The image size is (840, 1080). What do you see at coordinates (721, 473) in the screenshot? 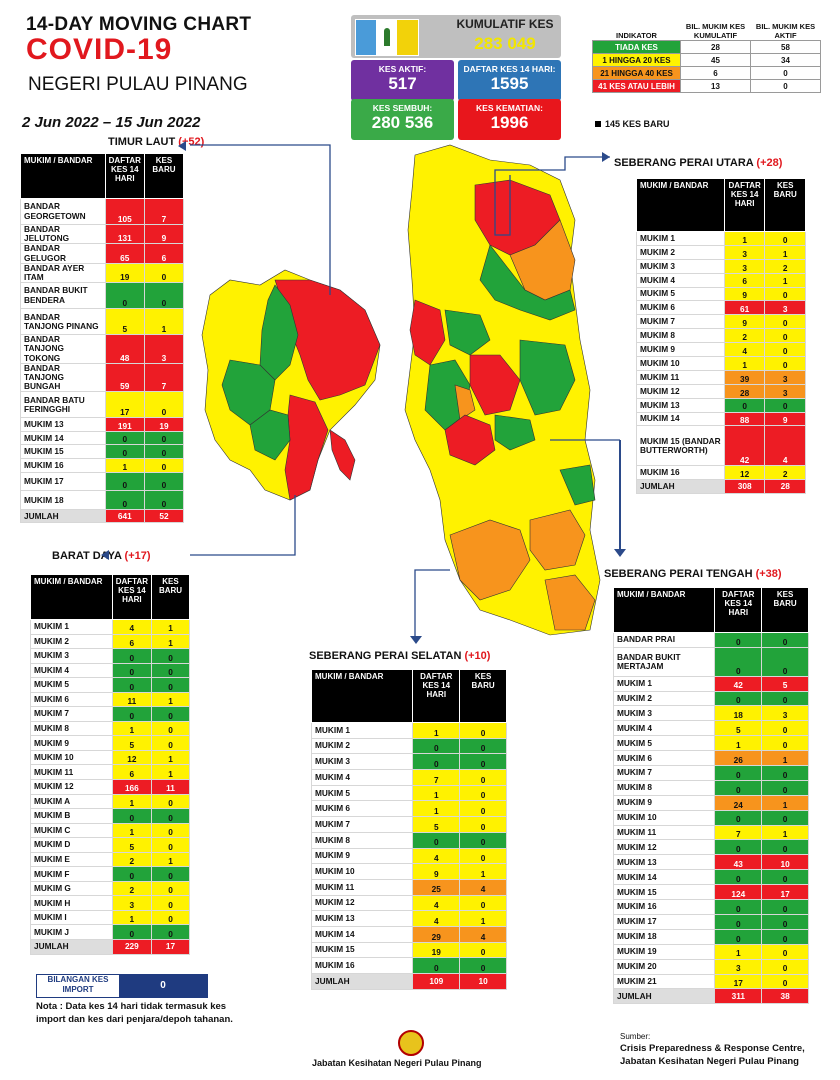
I see `table-row: MUKIM 16 12 2` at bounding box center [721, 473].